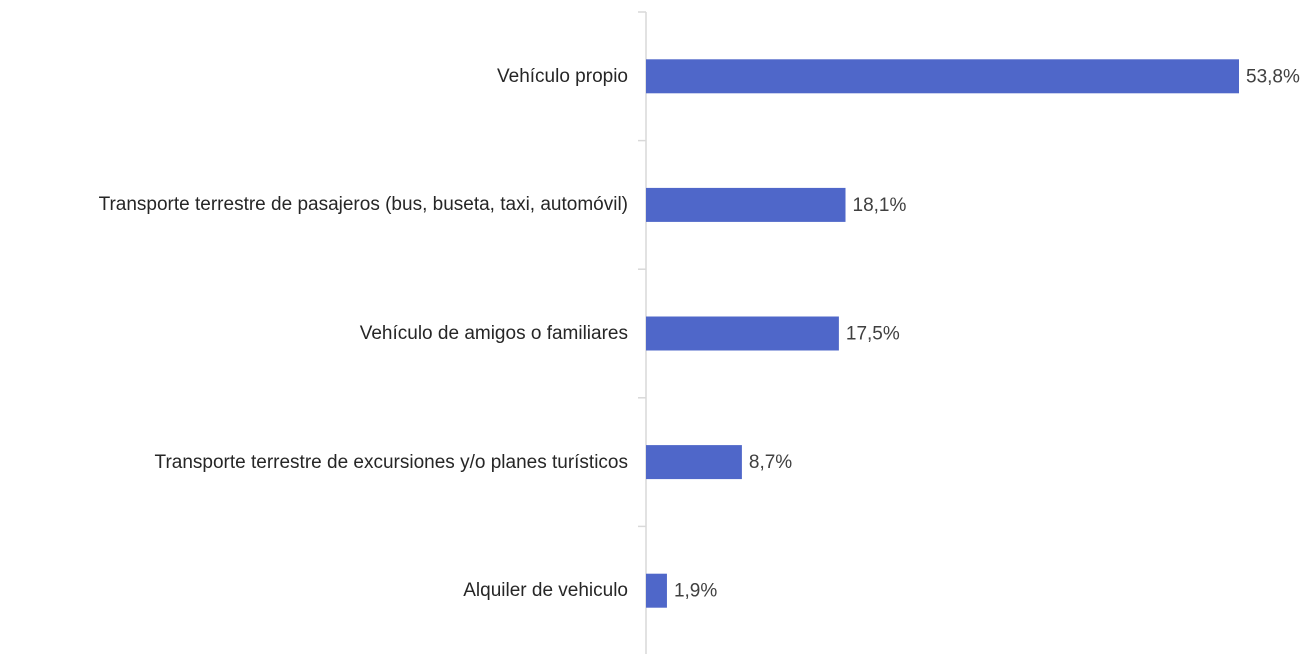 This screenshot has height=654, width=1312. What do you see at coordinates (314, 76) in the screenshot?
I see `category-label-box: Vehículo propio` at bounding box center [314, 76].